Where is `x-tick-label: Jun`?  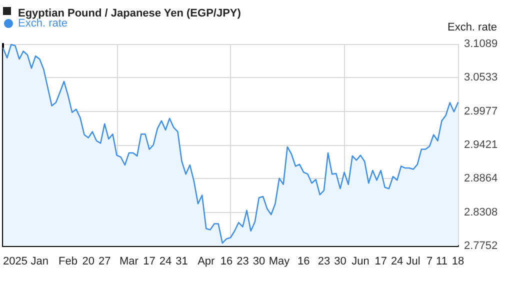 x-tick-label: Jun is located at coordinates (361, 262).